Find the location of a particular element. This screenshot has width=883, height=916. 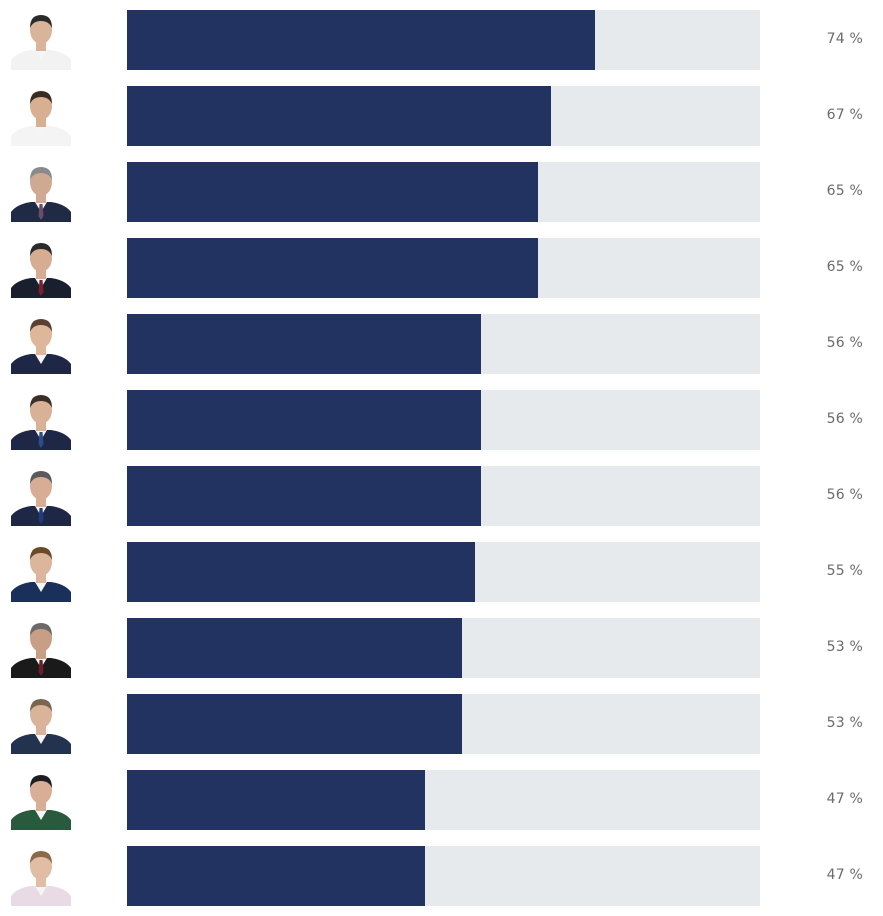

value-label: 55 % is located at coordinates (844, 571).